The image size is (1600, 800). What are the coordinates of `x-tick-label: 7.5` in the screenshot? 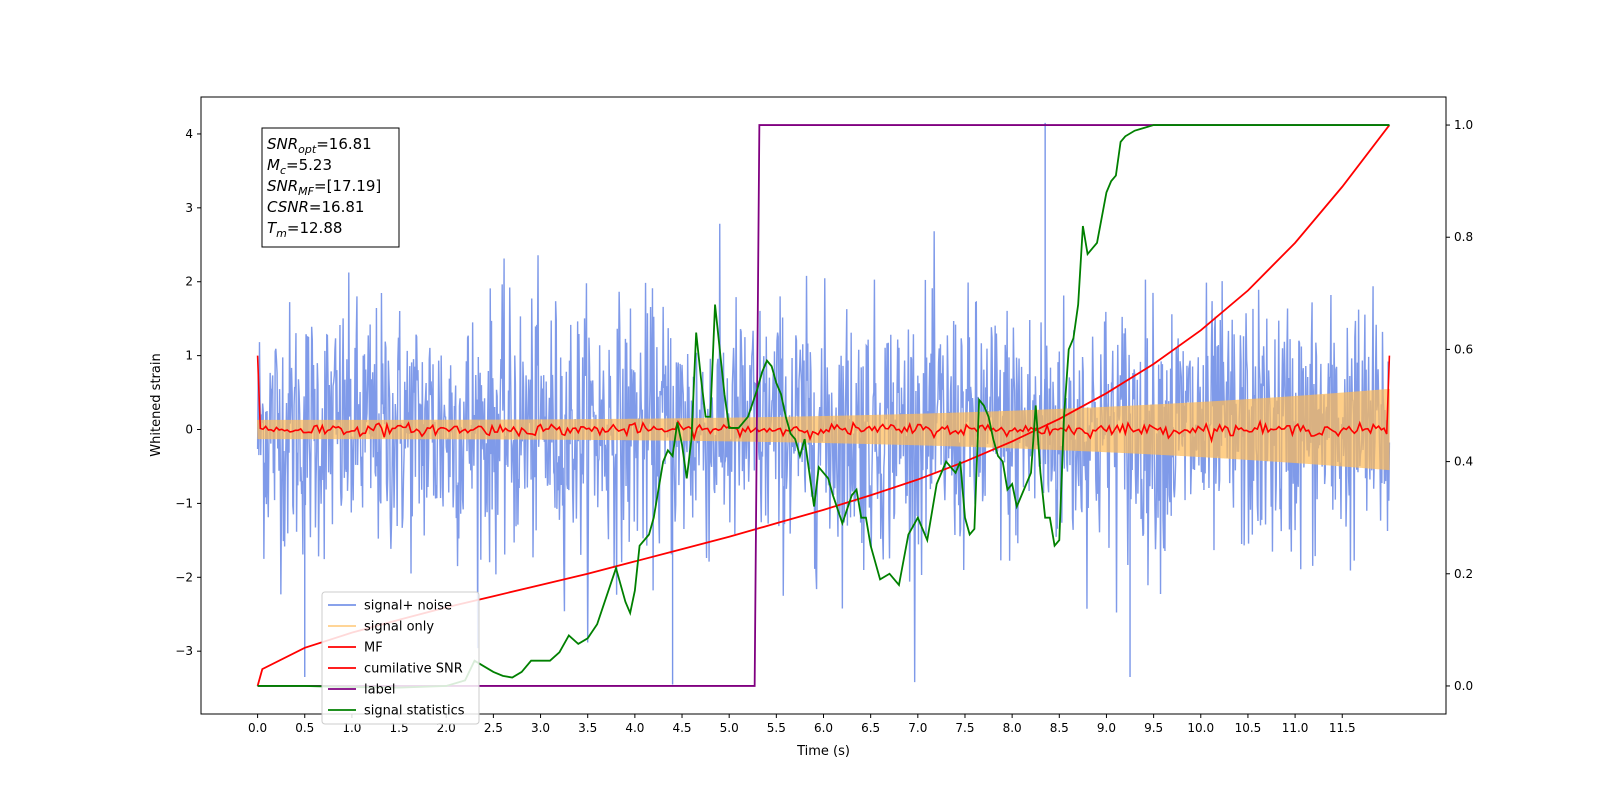 It's located at (964, 728).